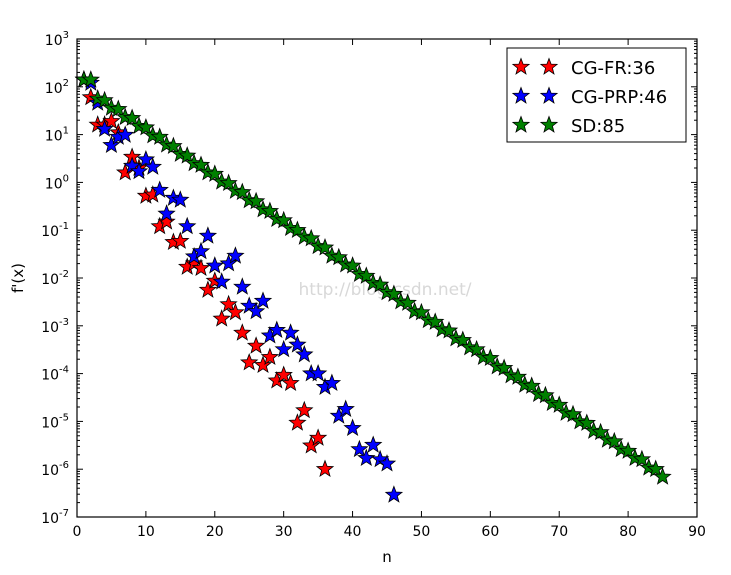 Image resolution: width=731 pixels, height=575 pixels. What do you see at coordinates (490, 532) in the screenshot?
I see `x-tick-label: 60` at bounding box center [490, 532].